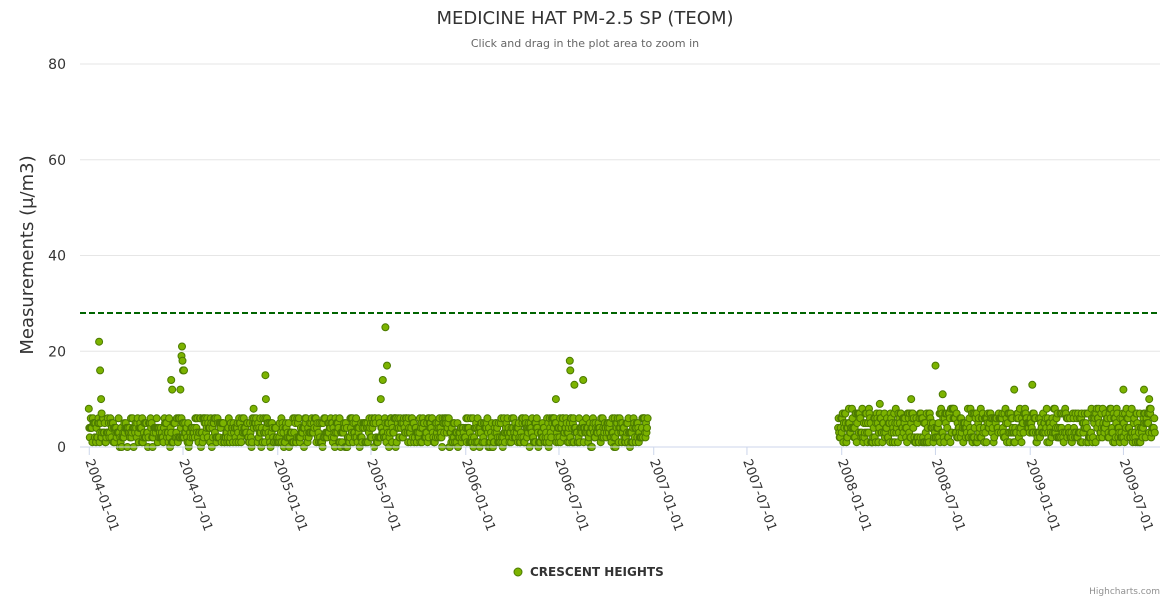  What do you see at coordinates (195, 495) in the screenshot?
I see `x-tick-label: 2004-07-01` at bounding box center [195, 495].